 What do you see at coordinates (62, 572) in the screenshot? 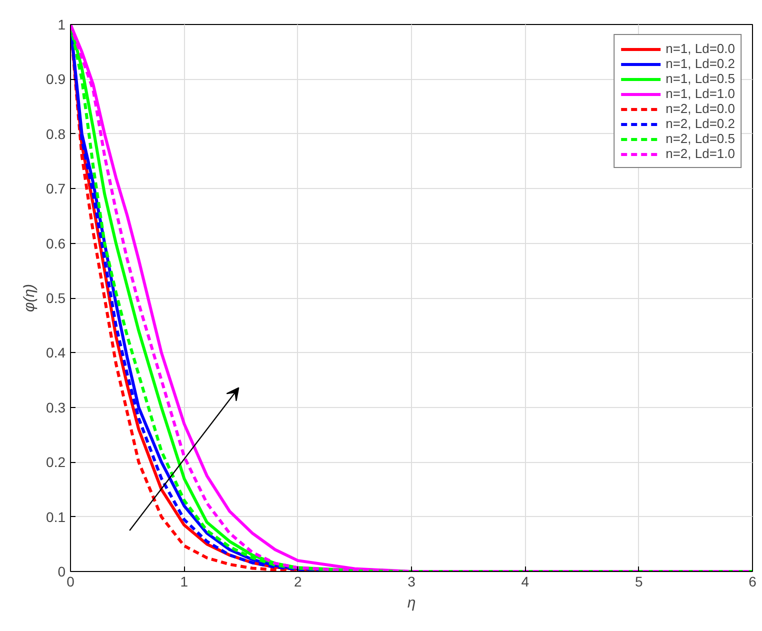
I see `y-tick-label: 0` at bounding box center [62, 572].